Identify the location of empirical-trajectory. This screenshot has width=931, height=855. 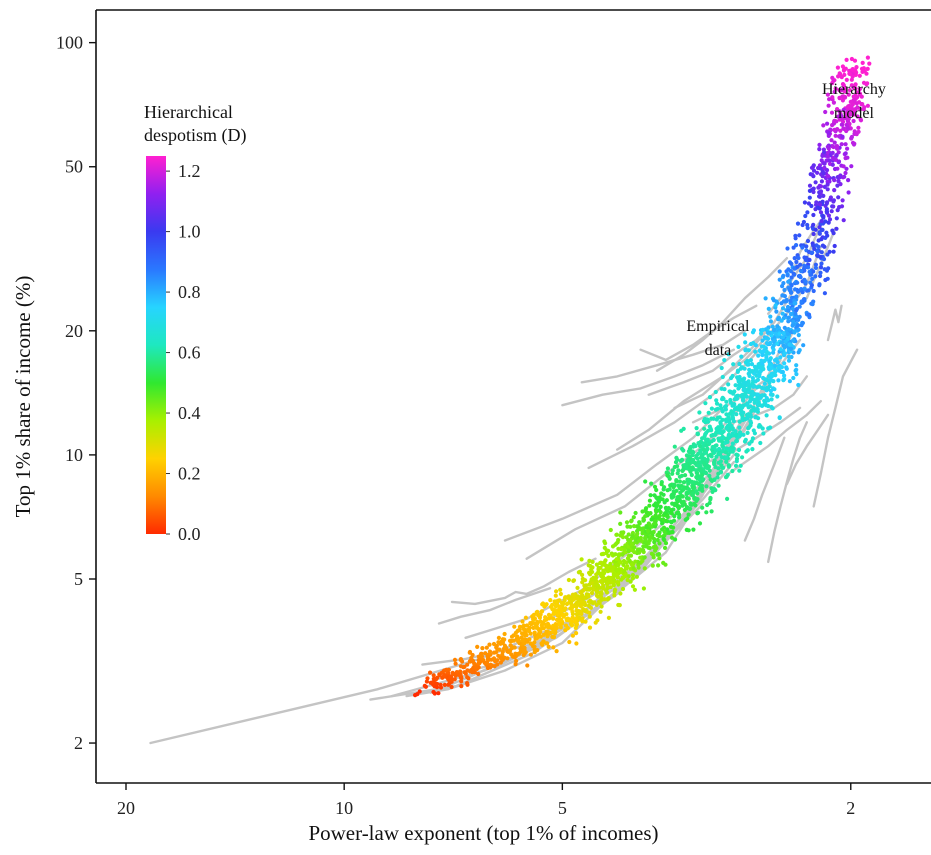
(835, 428).